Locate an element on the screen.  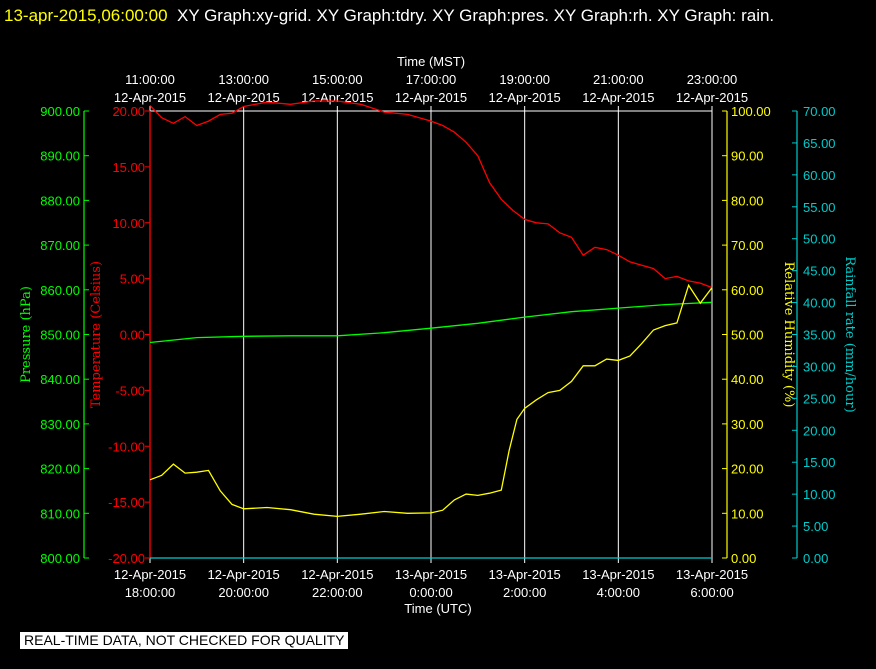
rain-tick-label: 70.00 is located at coordinates (819, 111).